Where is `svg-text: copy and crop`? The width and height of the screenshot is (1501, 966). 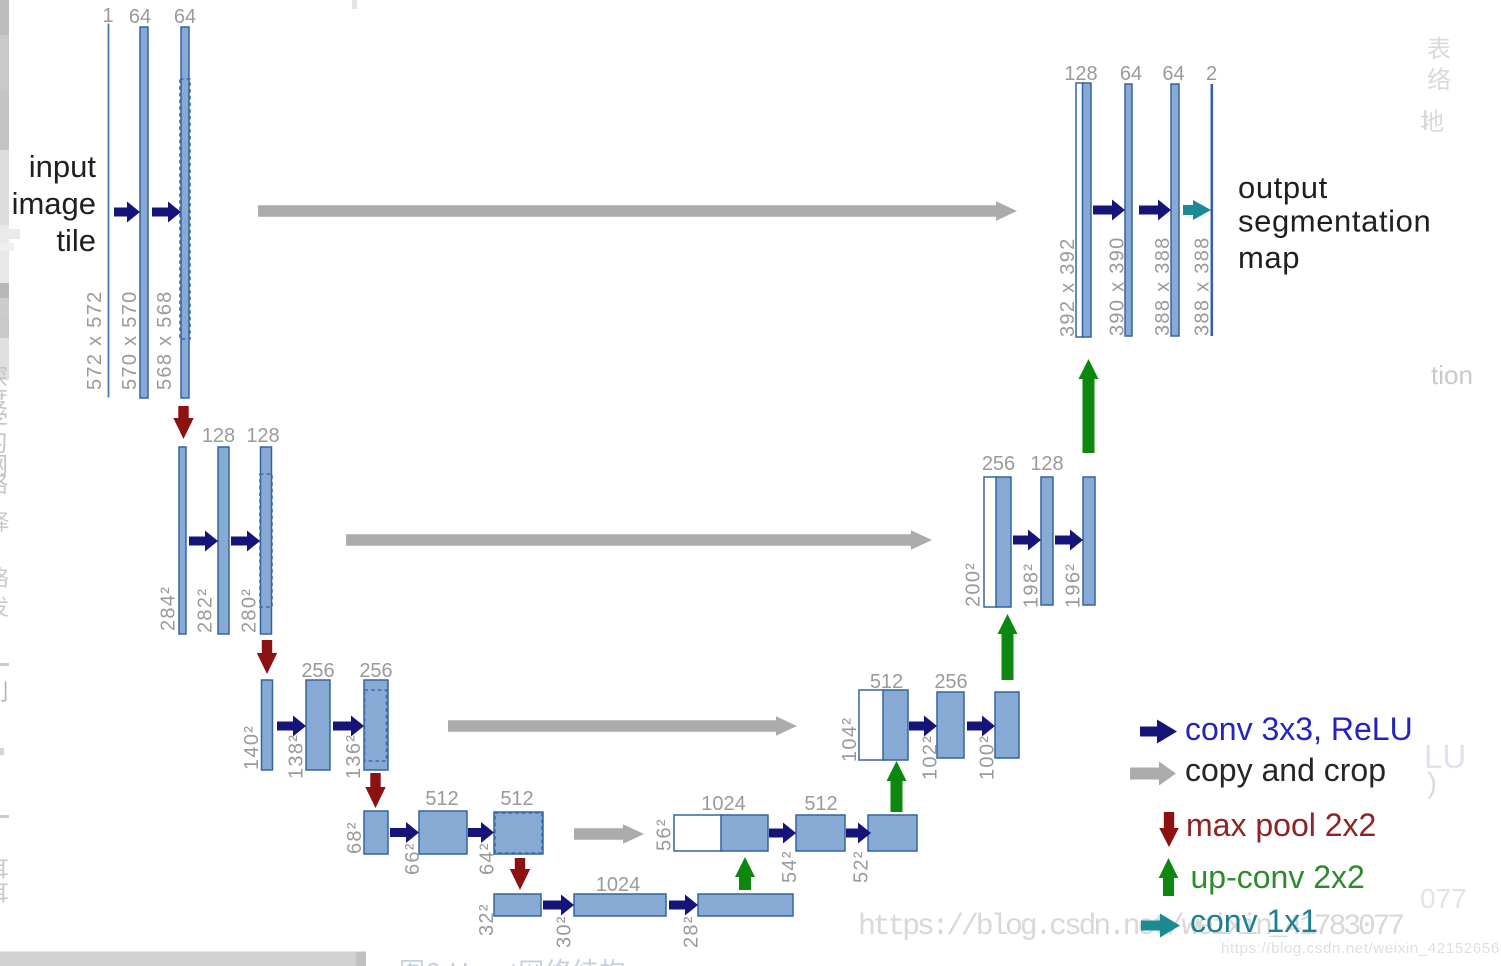 svg-text: copy and crop is located at coordinates (1285, 770).